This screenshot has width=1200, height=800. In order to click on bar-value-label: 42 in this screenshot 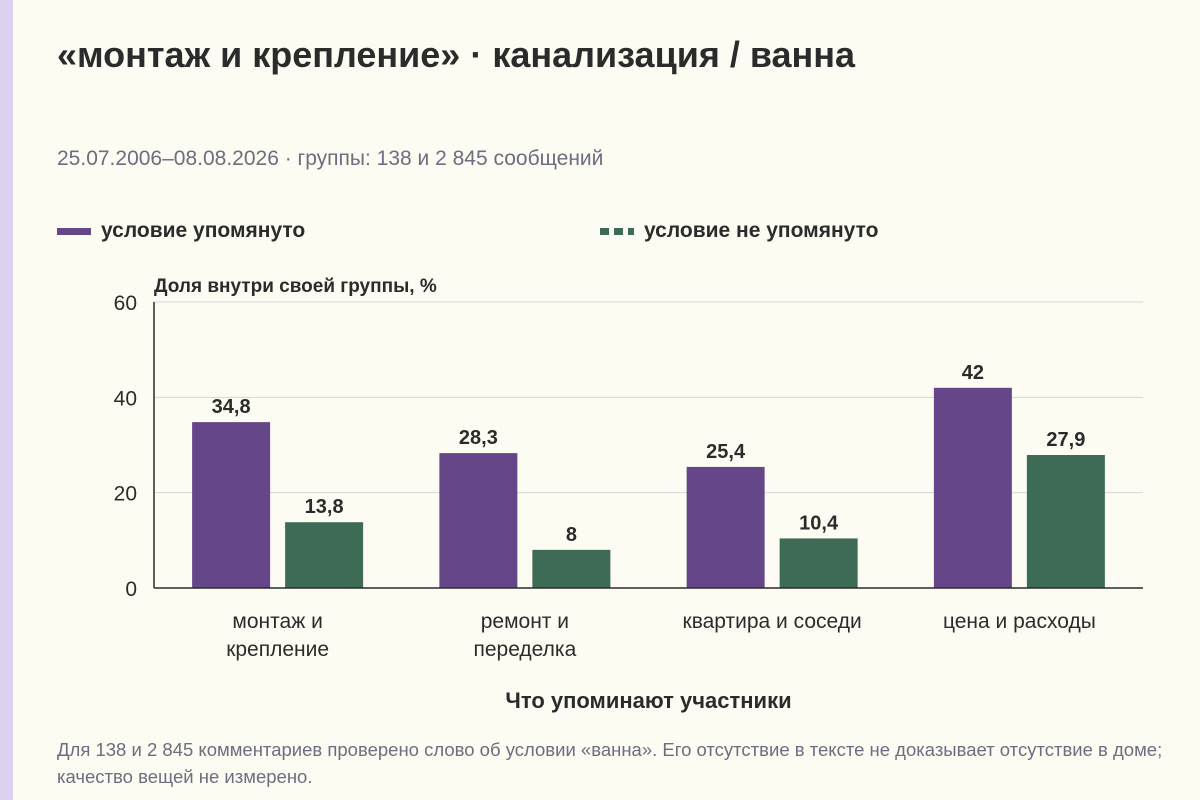, I will do `click(973, 373)`.